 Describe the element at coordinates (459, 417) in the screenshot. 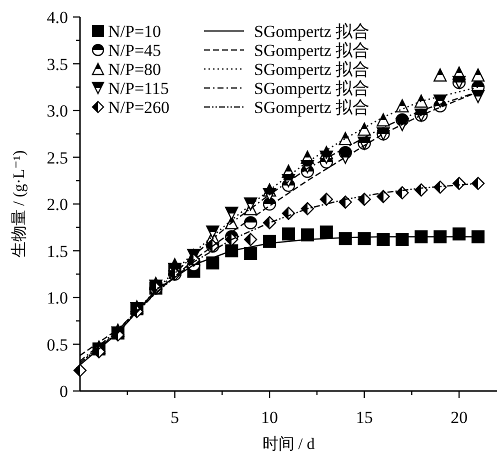

I see `x-tick-label: 20` at that location.